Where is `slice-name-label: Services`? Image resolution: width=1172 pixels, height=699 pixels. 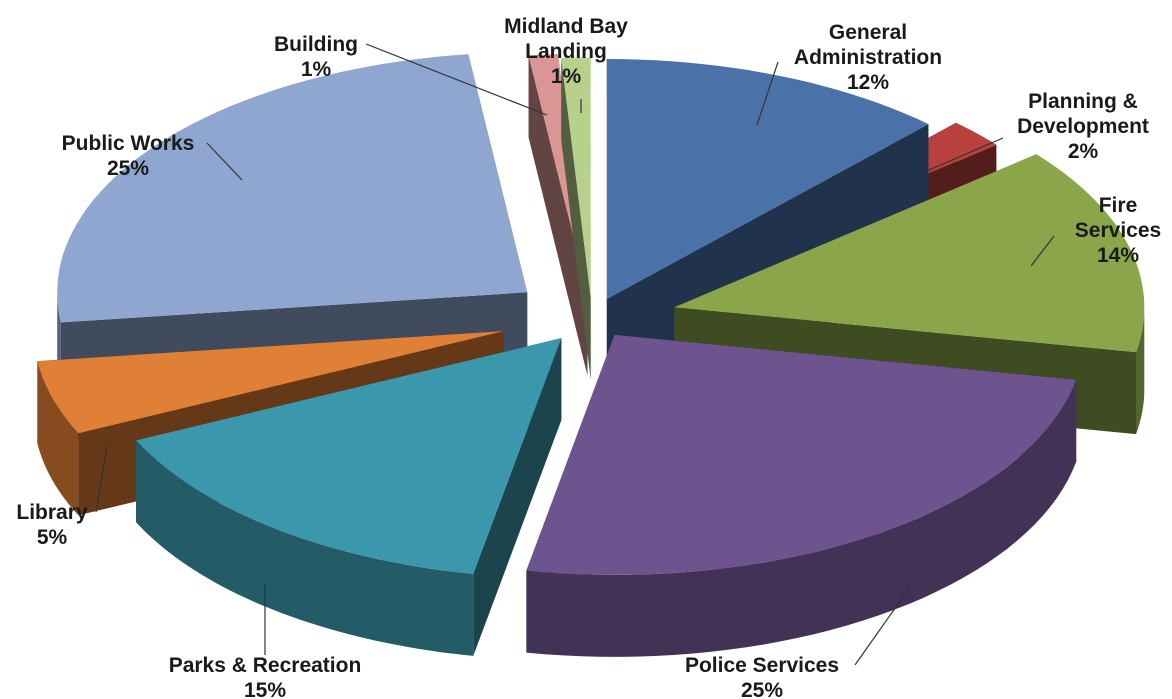 slice-name-label: Services is located at coordinates (1118, 230).